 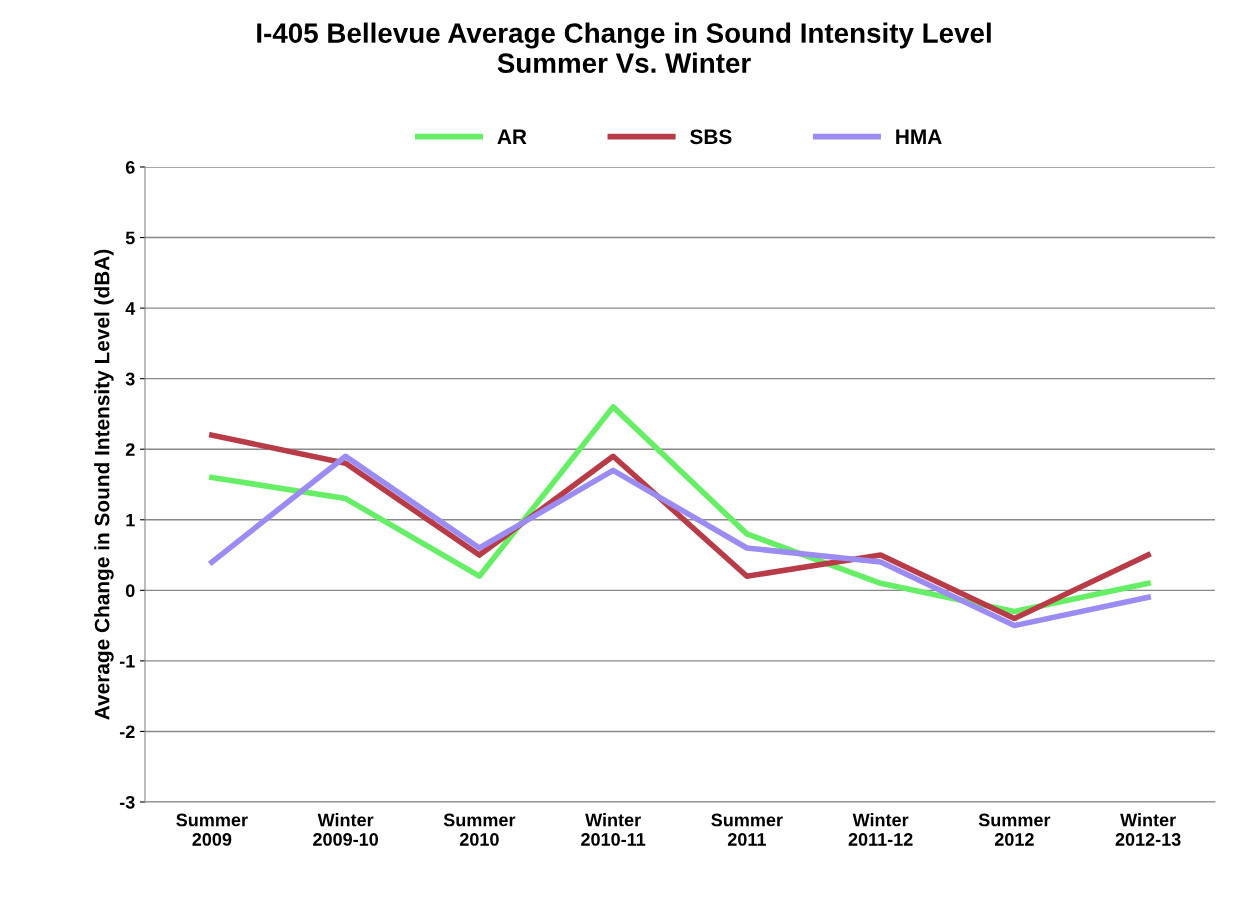 I want to click on y-tick-label: -1, so click(x=127, y=661).